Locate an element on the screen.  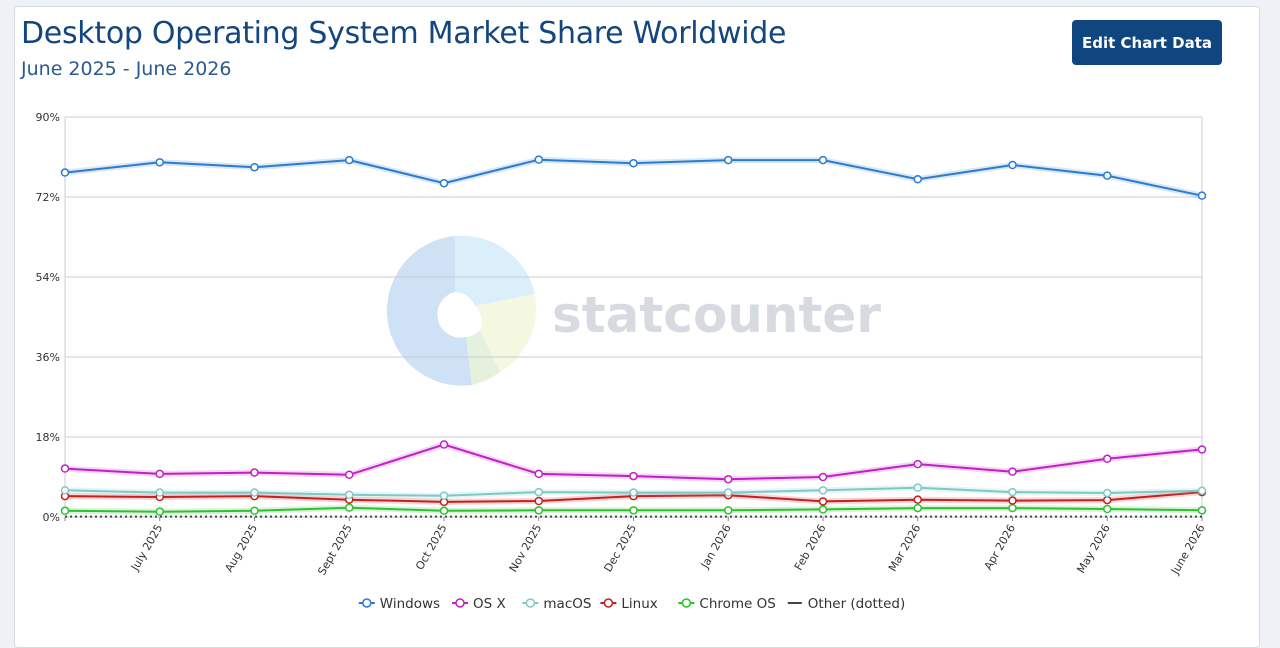
legend-item-chrome-os: Chrome OS is located at coordinates (727, 604).